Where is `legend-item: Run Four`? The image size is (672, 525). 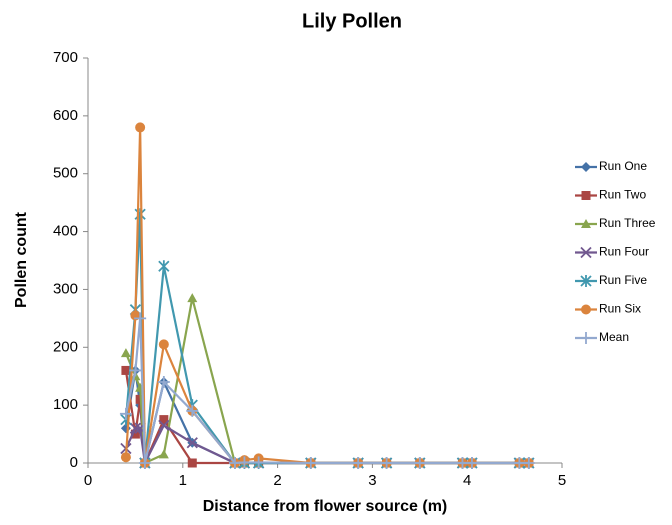
legend-item: Run Four is located at coordinates (612, 252).